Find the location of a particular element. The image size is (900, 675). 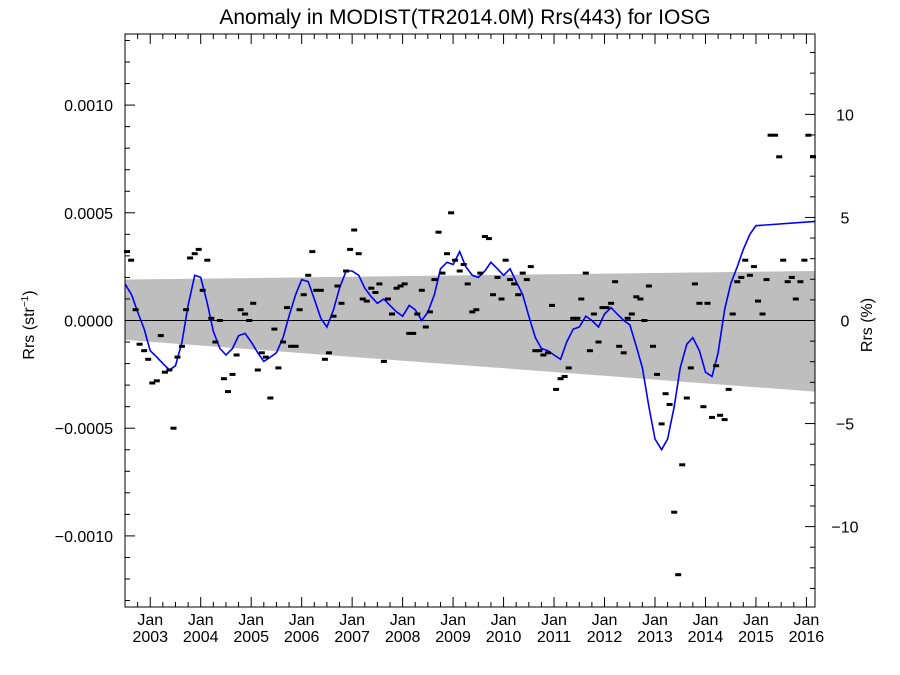

y-tick-label: −0.0005 is located at coordinates (84, 429).